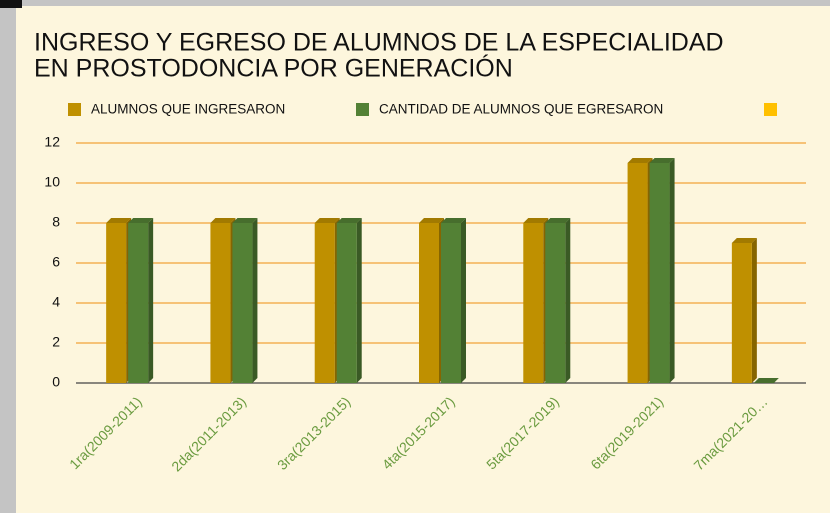 The width and height of the screenshot is (830, 513). Describe the element at coordinates (52, 142) in the screenshot. I see `y-tick-label: 12` at that location.